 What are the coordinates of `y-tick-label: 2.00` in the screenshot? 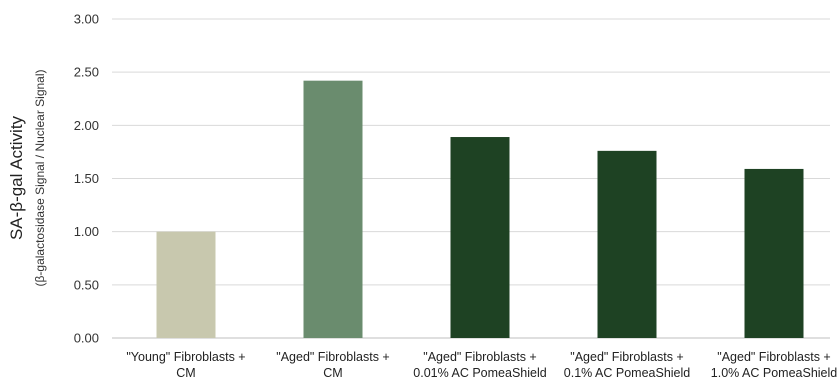 It's located at (86, 125).